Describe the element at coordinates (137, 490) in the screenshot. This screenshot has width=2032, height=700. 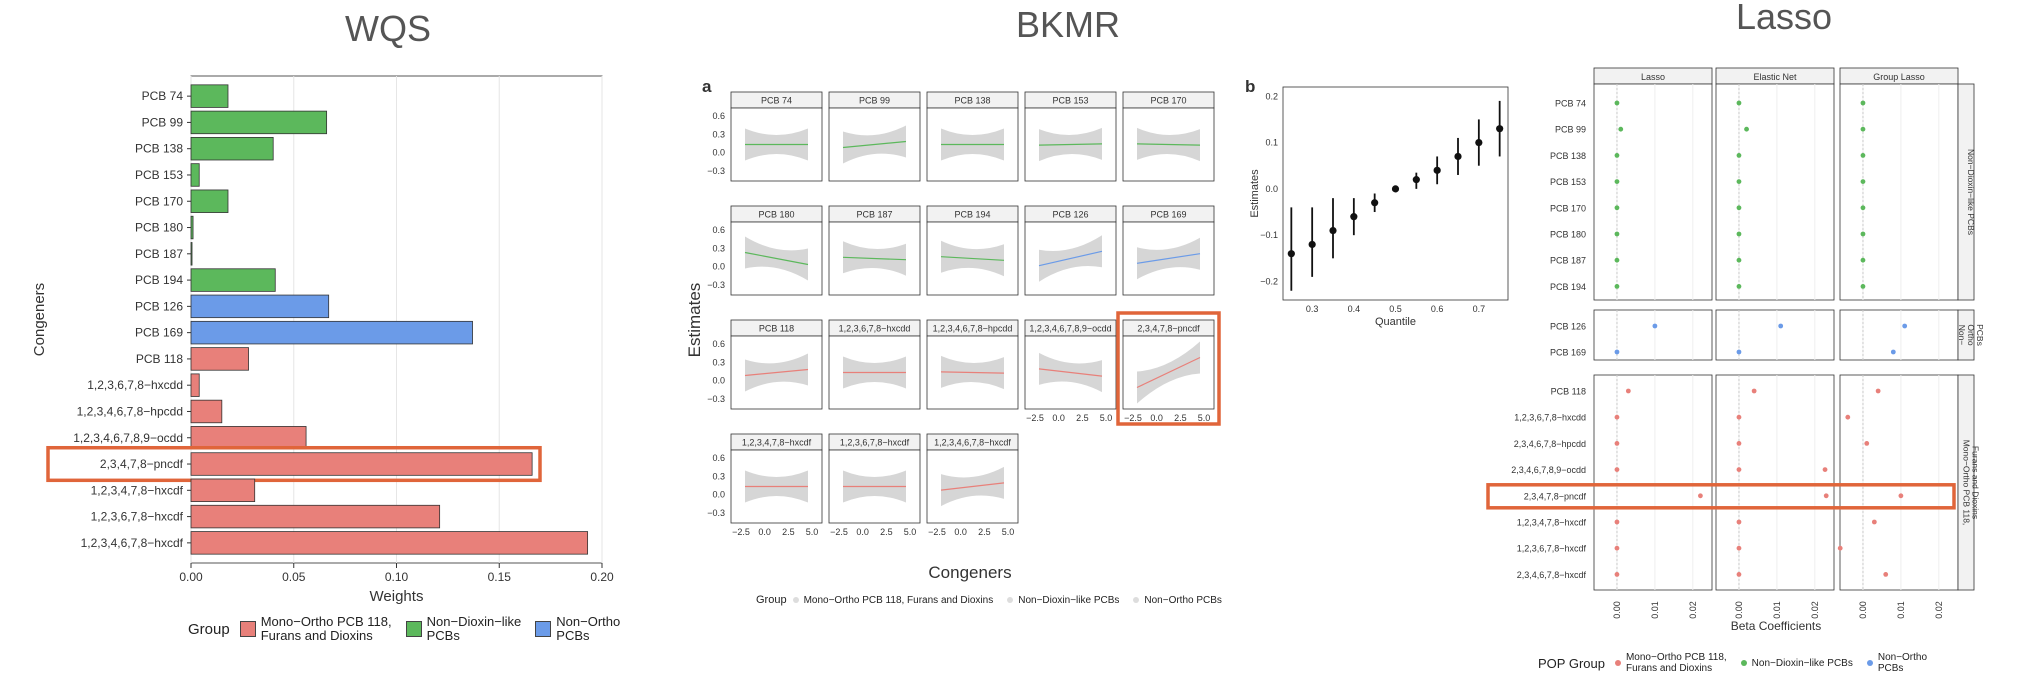
I see `wqs-category-label: 1,2,3,4,7,8−hxcdf` at that location.